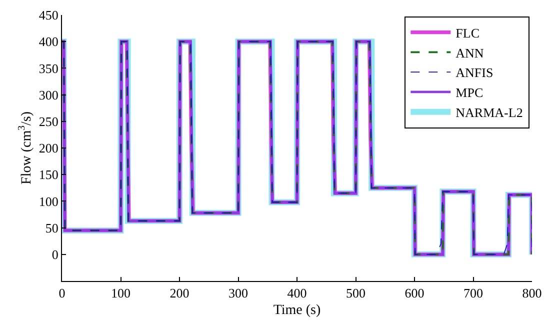 The width and height of the screenshot is (550, 329). What do you see at coordinates (470, 52) in the screenshot?
I see `legend-label: ANN` at bounding box center [470, 52].